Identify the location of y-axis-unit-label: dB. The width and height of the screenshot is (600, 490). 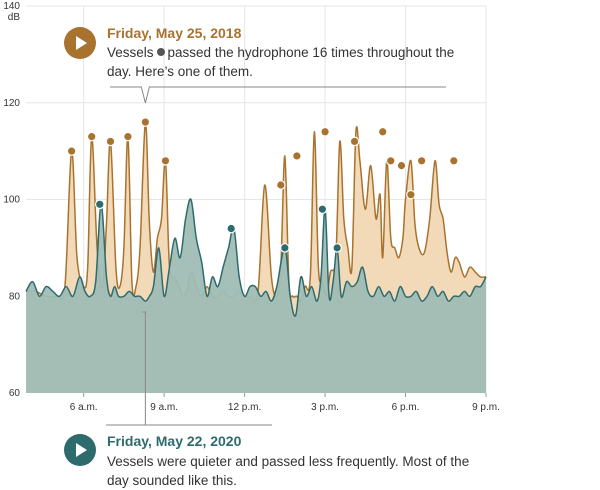
(14, 17).